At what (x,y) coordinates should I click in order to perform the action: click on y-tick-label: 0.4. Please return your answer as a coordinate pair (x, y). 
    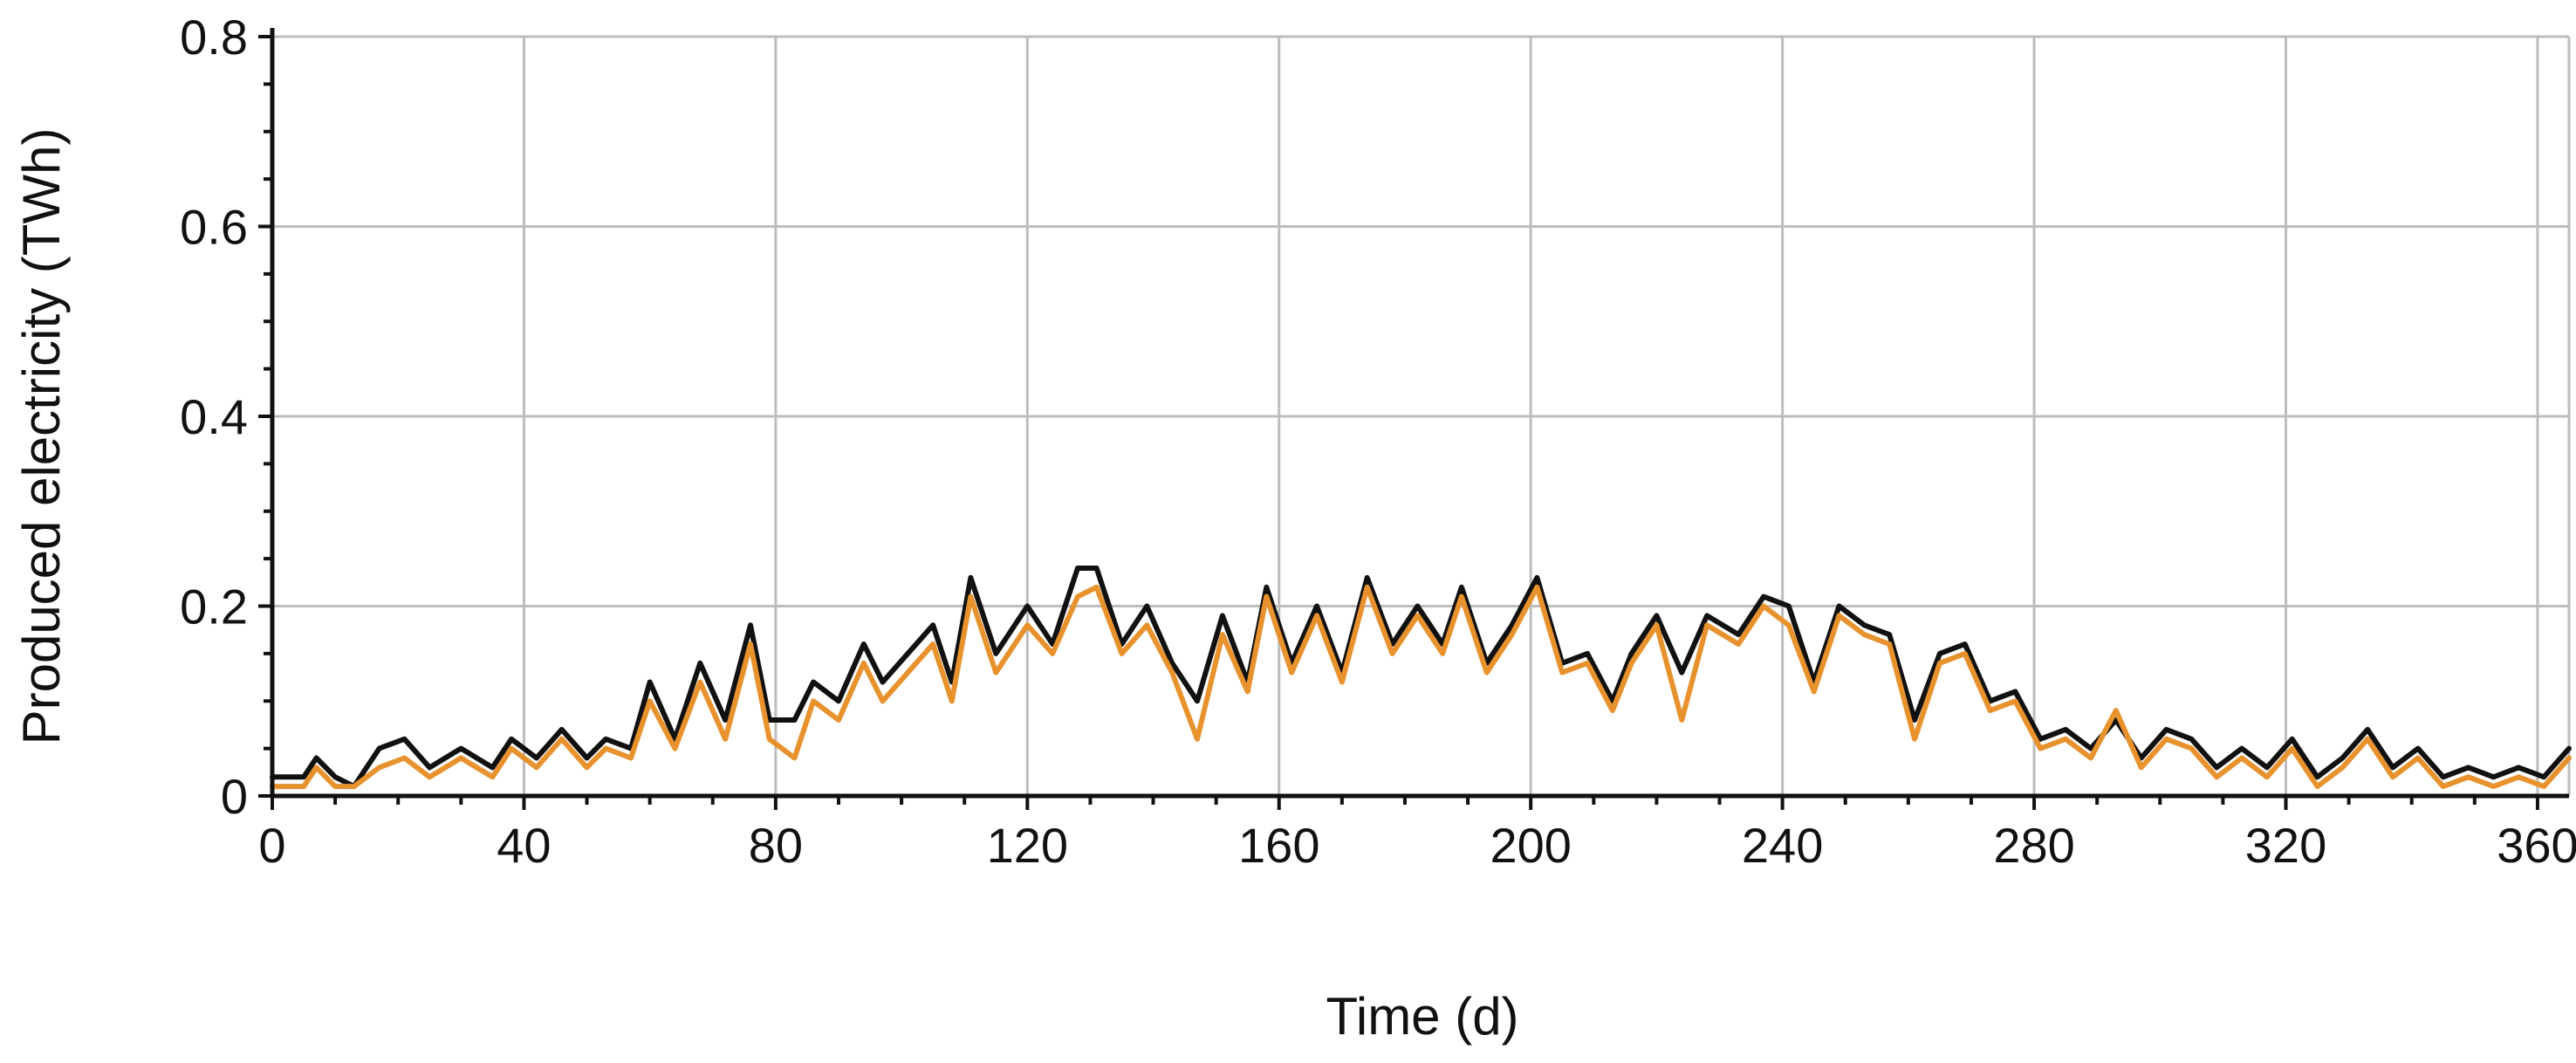
    Looking at the image, I should click on (214, 416).